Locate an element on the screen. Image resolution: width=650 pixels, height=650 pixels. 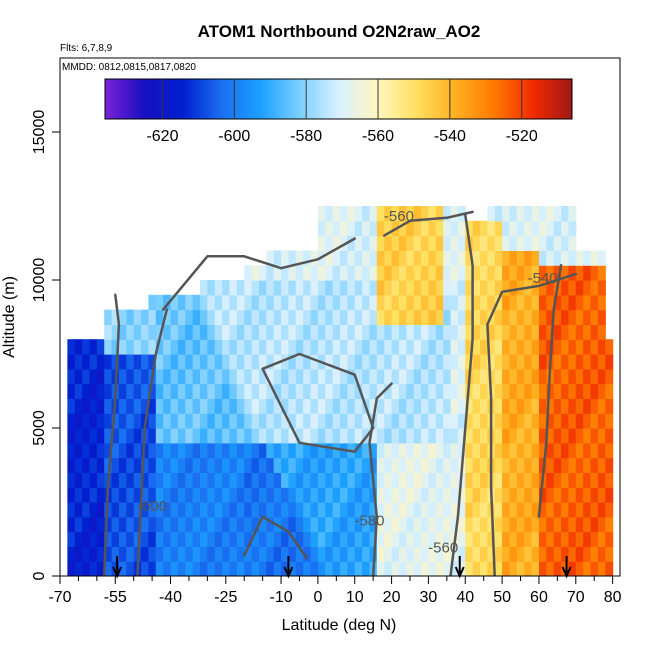
colorbar-gradient is located at coordinates (338, 99).